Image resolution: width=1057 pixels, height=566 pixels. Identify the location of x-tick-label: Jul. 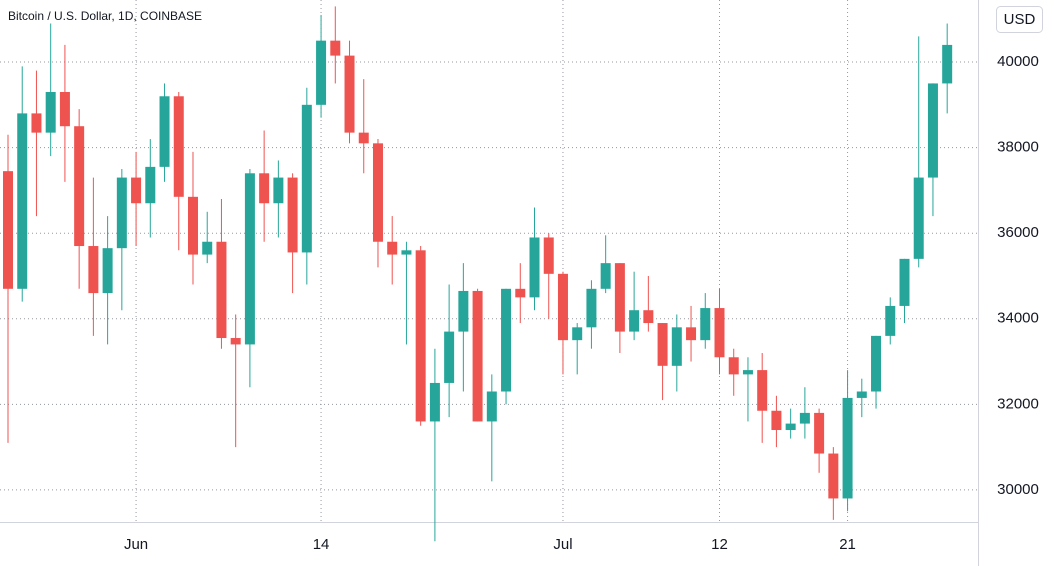
(562, 544).